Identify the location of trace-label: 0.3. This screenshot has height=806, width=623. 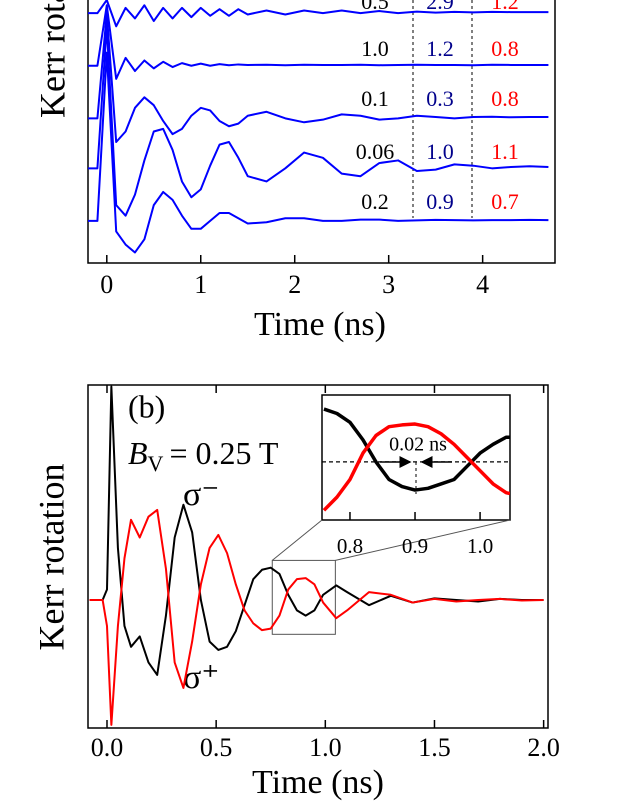
(440, 98).